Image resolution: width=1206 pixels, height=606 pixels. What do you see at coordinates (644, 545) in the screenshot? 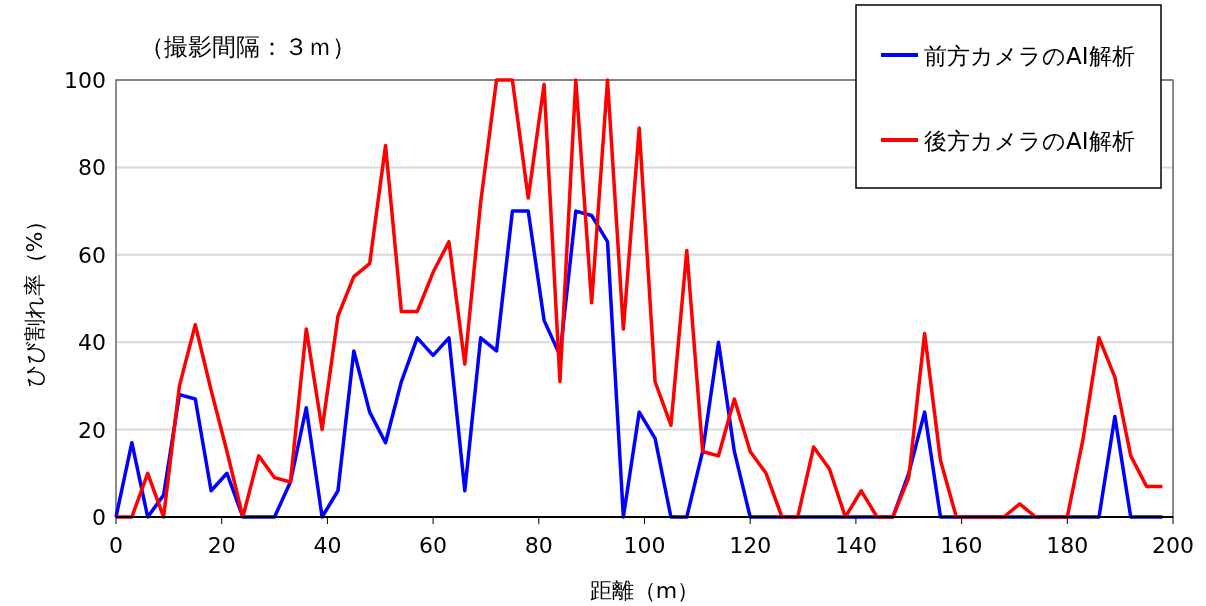
I see `x-tick-label: 100` at bounding box center [644, 545].